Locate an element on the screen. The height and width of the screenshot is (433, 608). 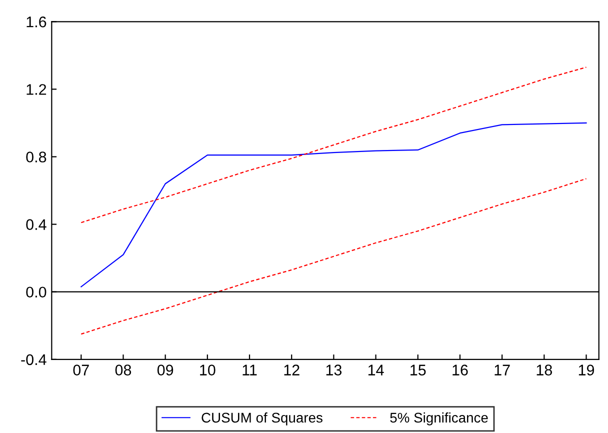
x-tick-label: 12 is located at coordinates (292, 370).